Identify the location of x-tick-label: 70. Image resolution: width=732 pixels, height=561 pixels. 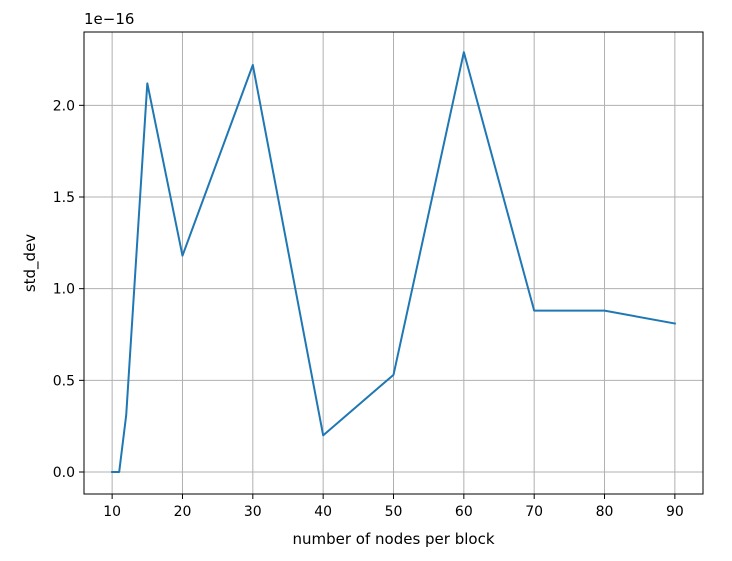
(534, 512).